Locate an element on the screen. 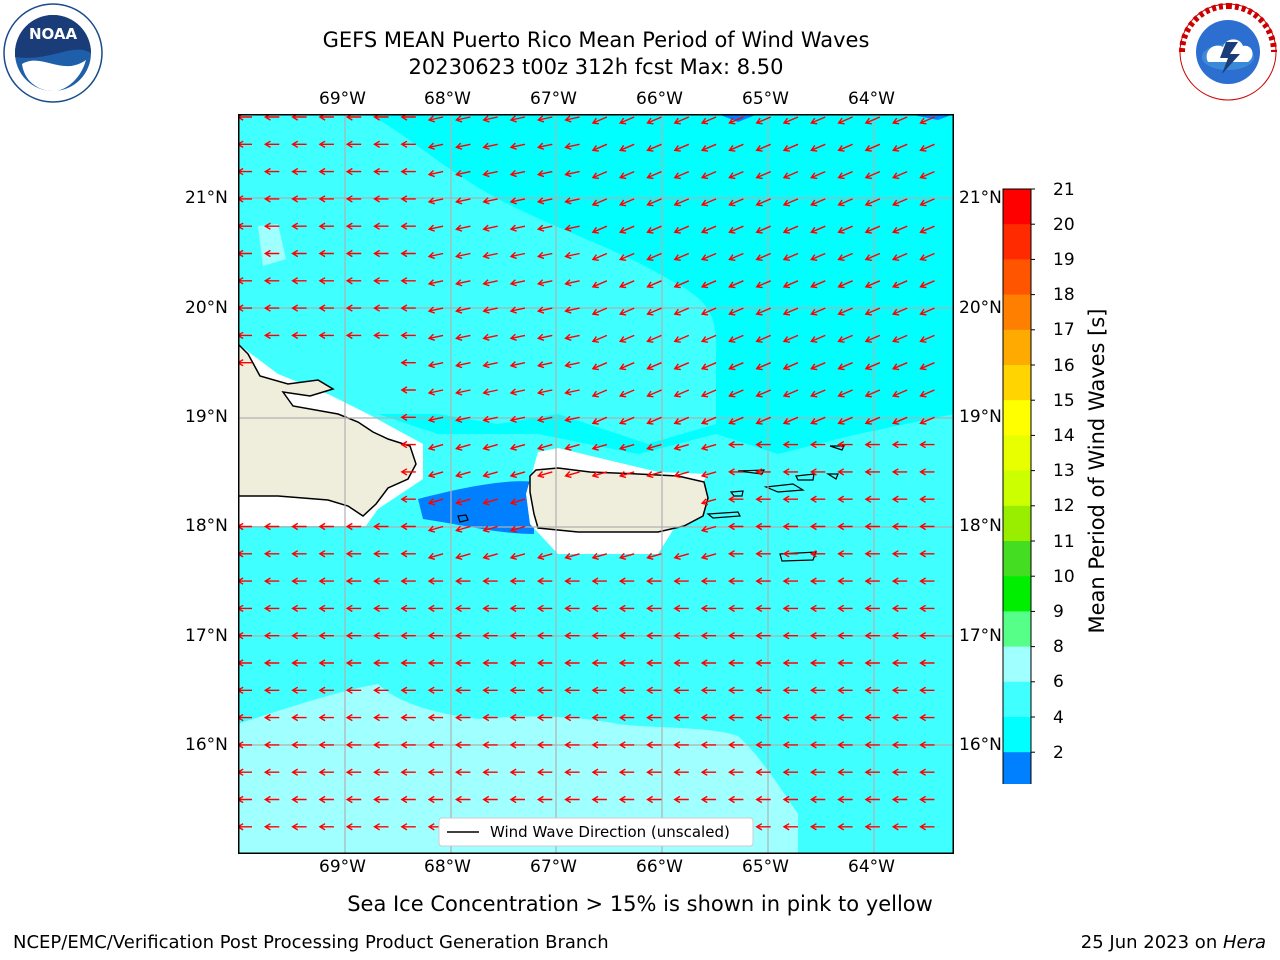 This screenshot has height=960, width=1280. map-legend: Wind Wave Direction (unscaled) is located at coordinates (596, 832).